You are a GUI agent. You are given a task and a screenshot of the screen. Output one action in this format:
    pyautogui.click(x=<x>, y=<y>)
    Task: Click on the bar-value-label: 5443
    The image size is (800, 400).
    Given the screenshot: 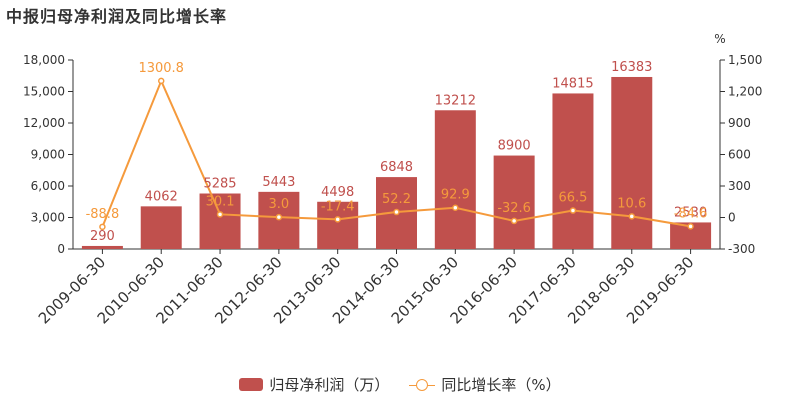 What is the action you would take?
    pyautogui.click(x=278, y=182)
    